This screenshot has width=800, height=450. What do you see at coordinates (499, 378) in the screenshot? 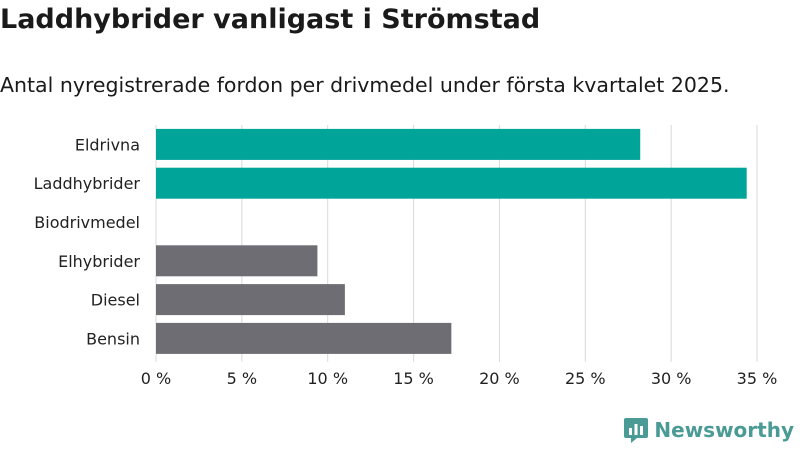
I see `x-tick-label: 20 %` at bounding box center [499, 378].